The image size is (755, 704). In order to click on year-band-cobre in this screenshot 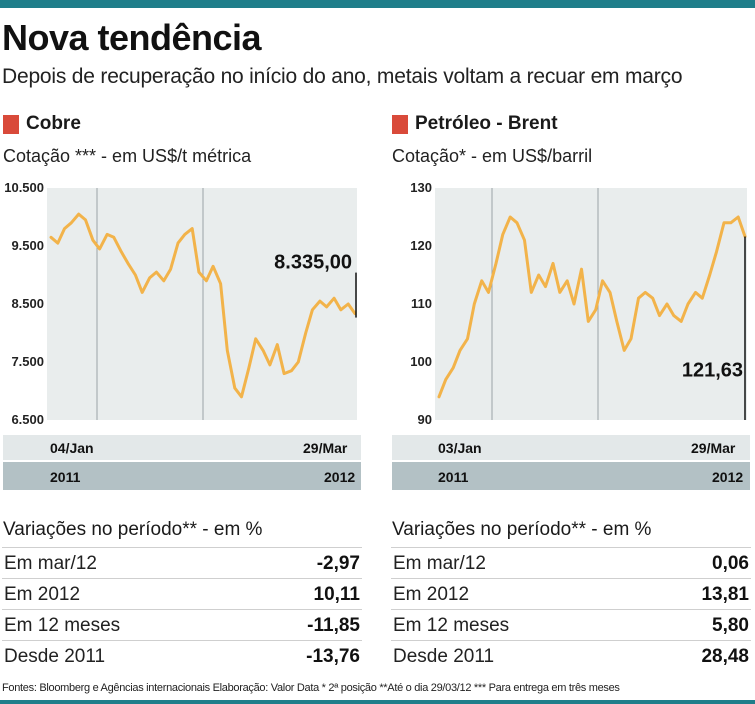, I will do `click(182, 476)`.